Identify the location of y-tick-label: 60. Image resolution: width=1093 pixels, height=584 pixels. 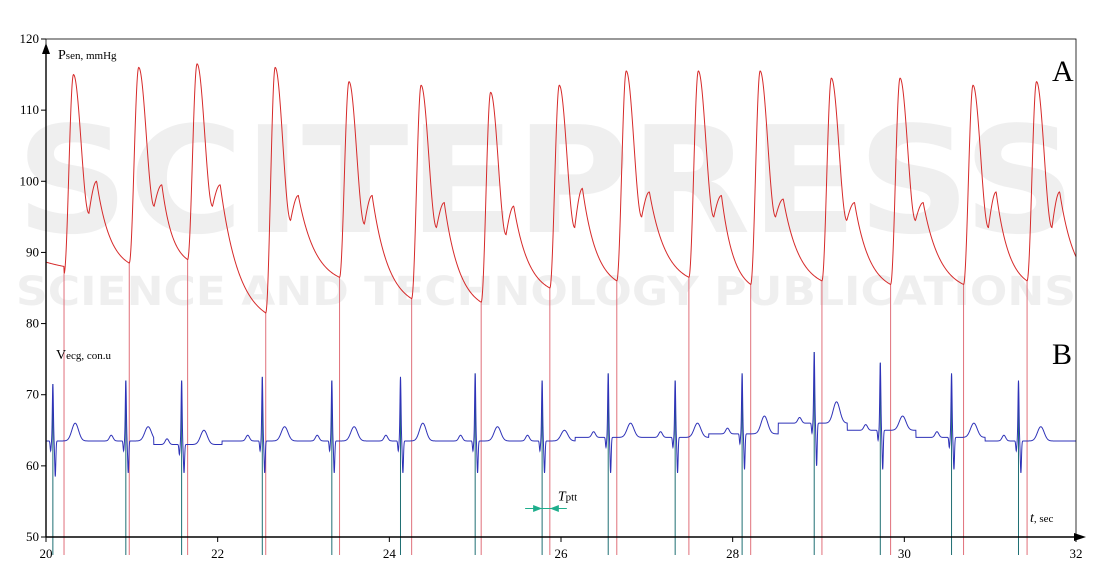
(32, 465).